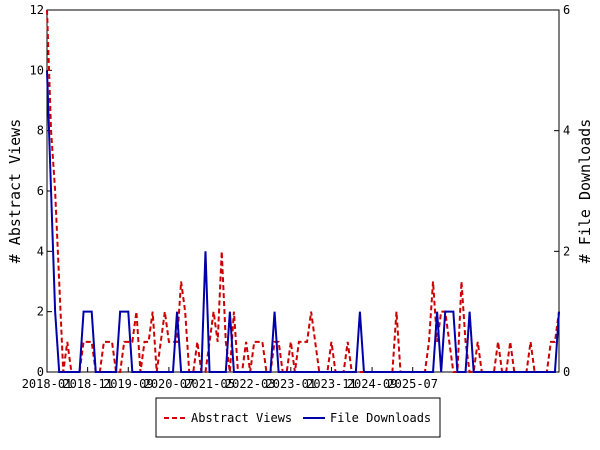  What do you see at coordinates (585, 191) in the screenshot?
I see `y-axis-title-right: # File Downloads` at bounding box center [585, 191].